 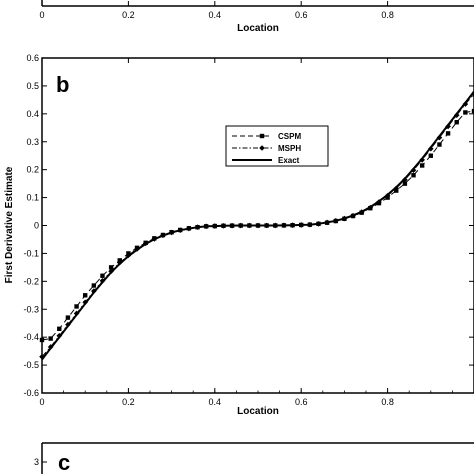 I want to click on panel-b-y-tick-label: 0.6, so click(x=32, y=58).